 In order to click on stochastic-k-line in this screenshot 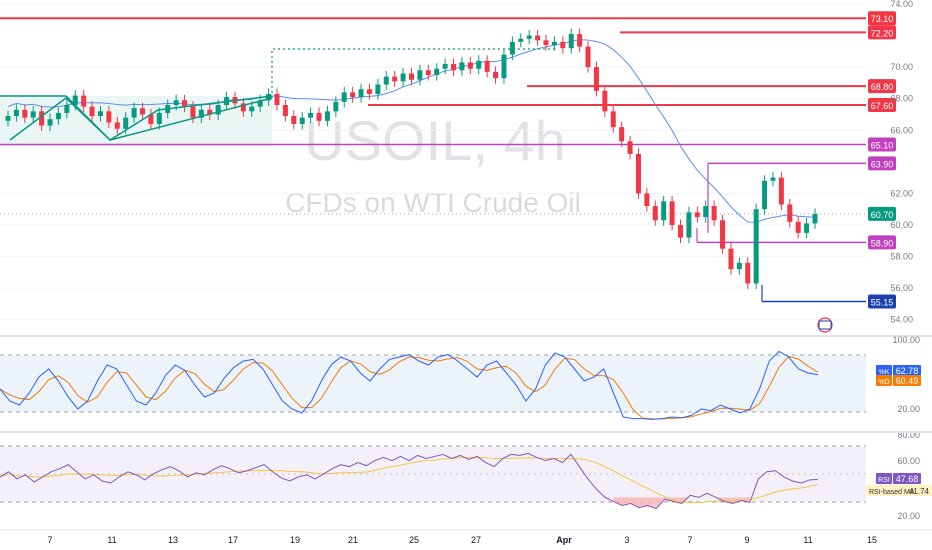, I will do `click(409, 385)`.